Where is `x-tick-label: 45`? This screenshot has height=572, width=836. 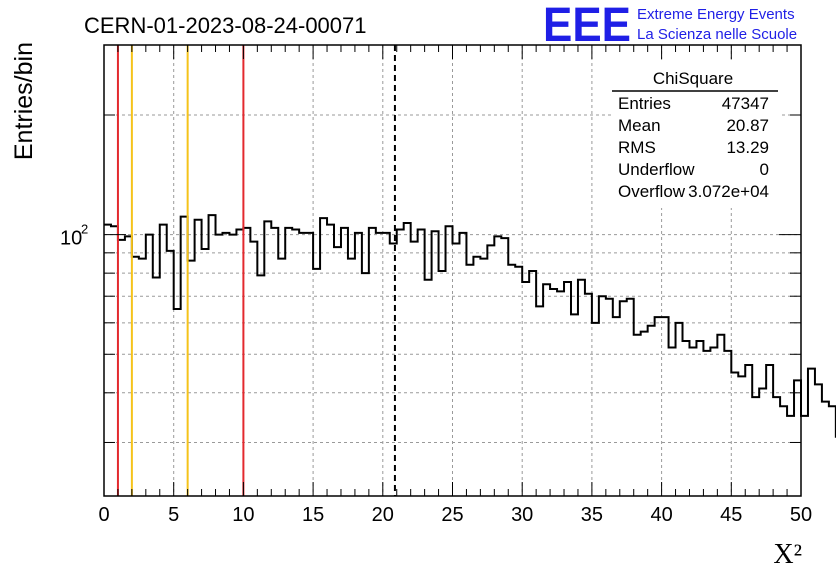 x-tick-label: 45 is located at coordinates (731, 515).